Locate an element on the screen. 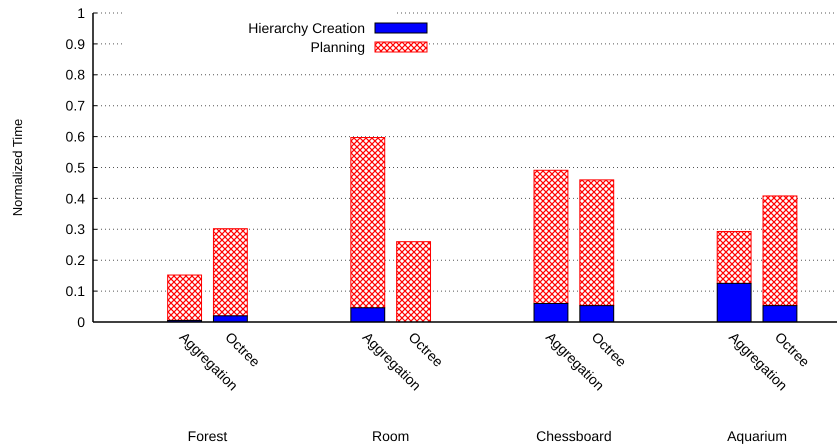 The image size is (837, 447). y-axis-title: Normalized Time is located at coordinates (17, 167).